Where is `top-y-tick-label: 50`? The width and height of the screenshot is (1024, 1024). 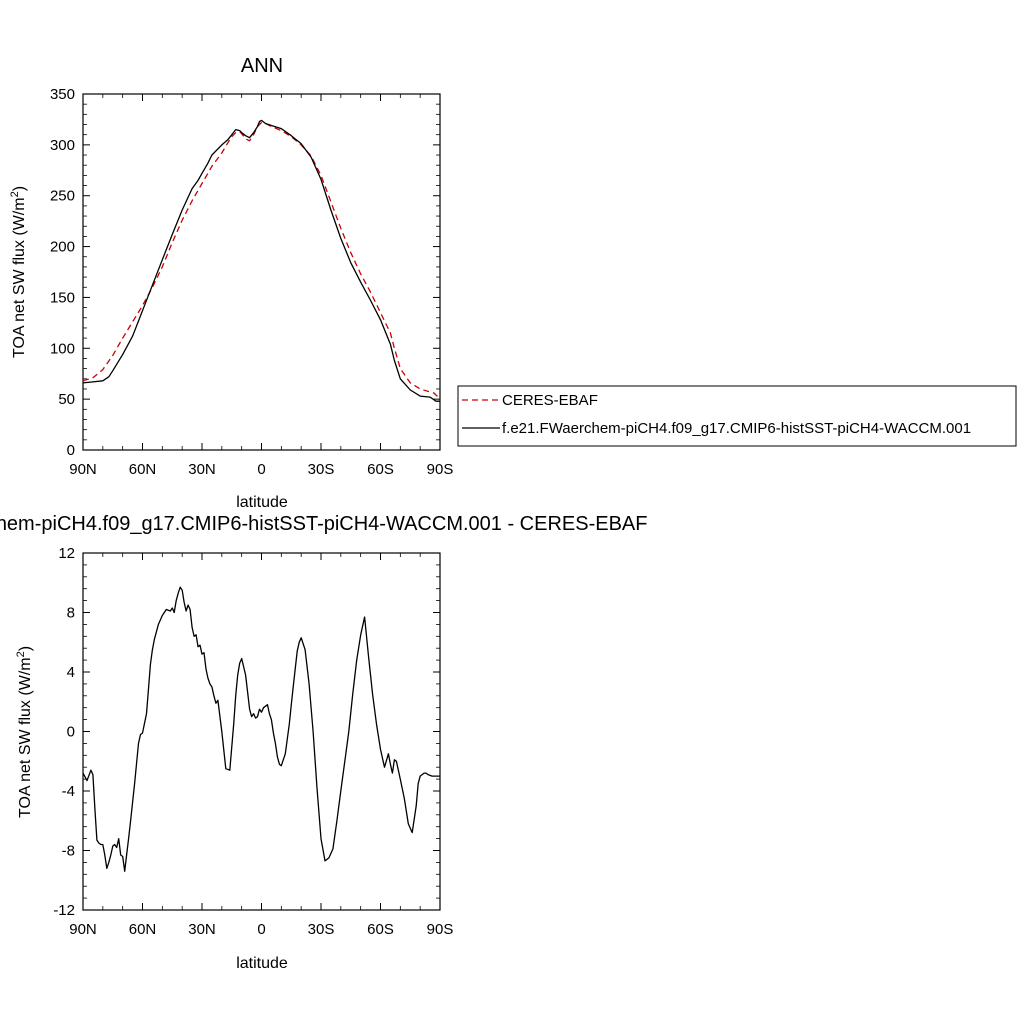
top-y-tick-label: 50 is located at coordinates (66, 399).